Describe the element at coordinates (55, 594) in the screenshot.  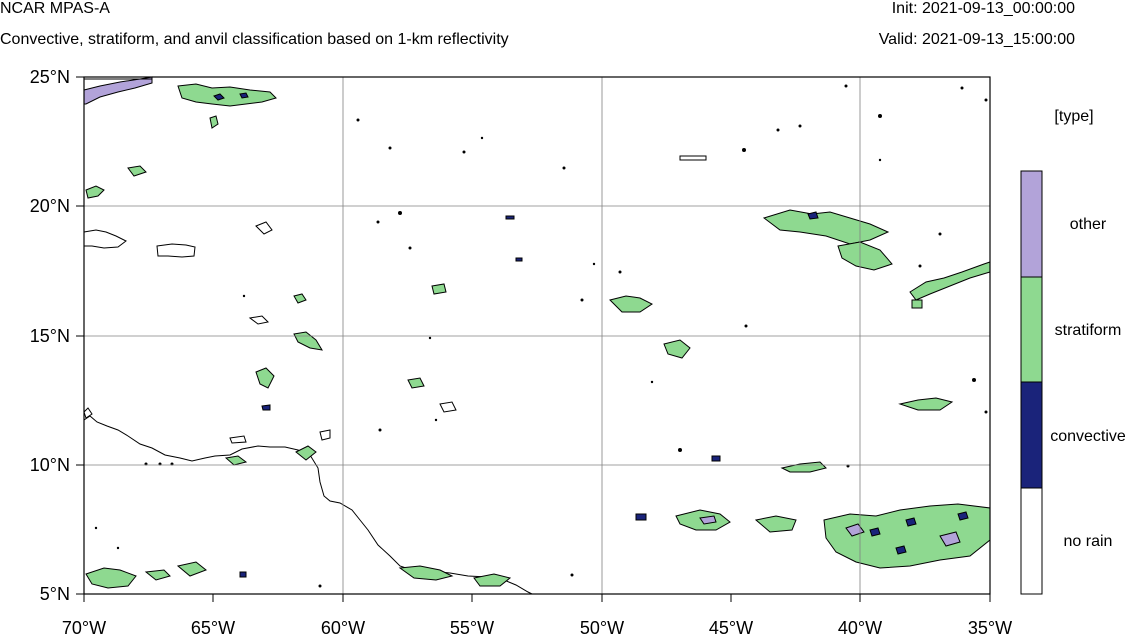
I see `lat-tick-label: 5°N` at that location.